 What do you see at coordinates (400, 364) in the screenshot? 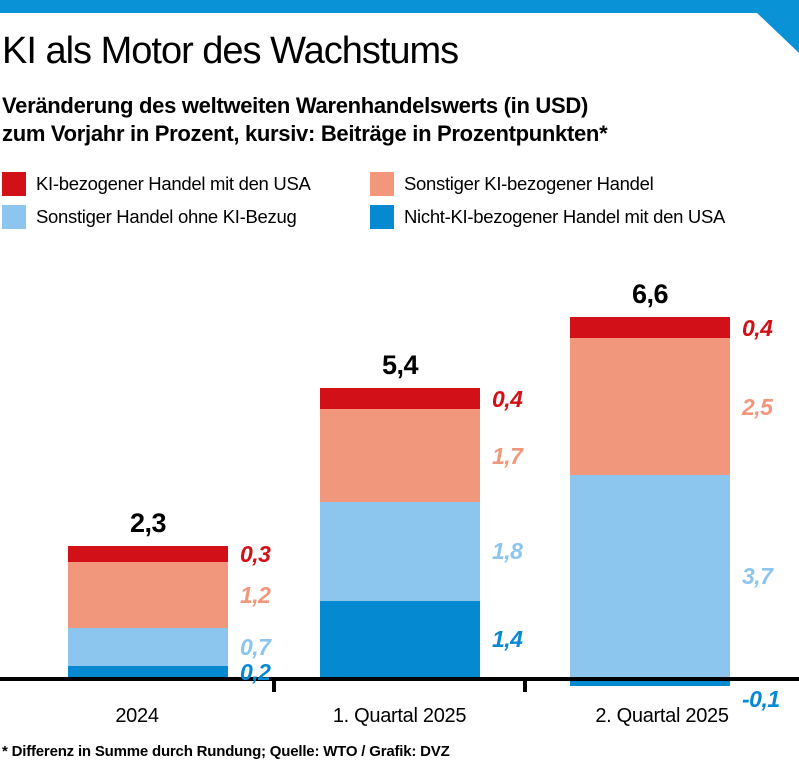
I see `bar-total-label: 5,4` at bounding box center [400, 364].